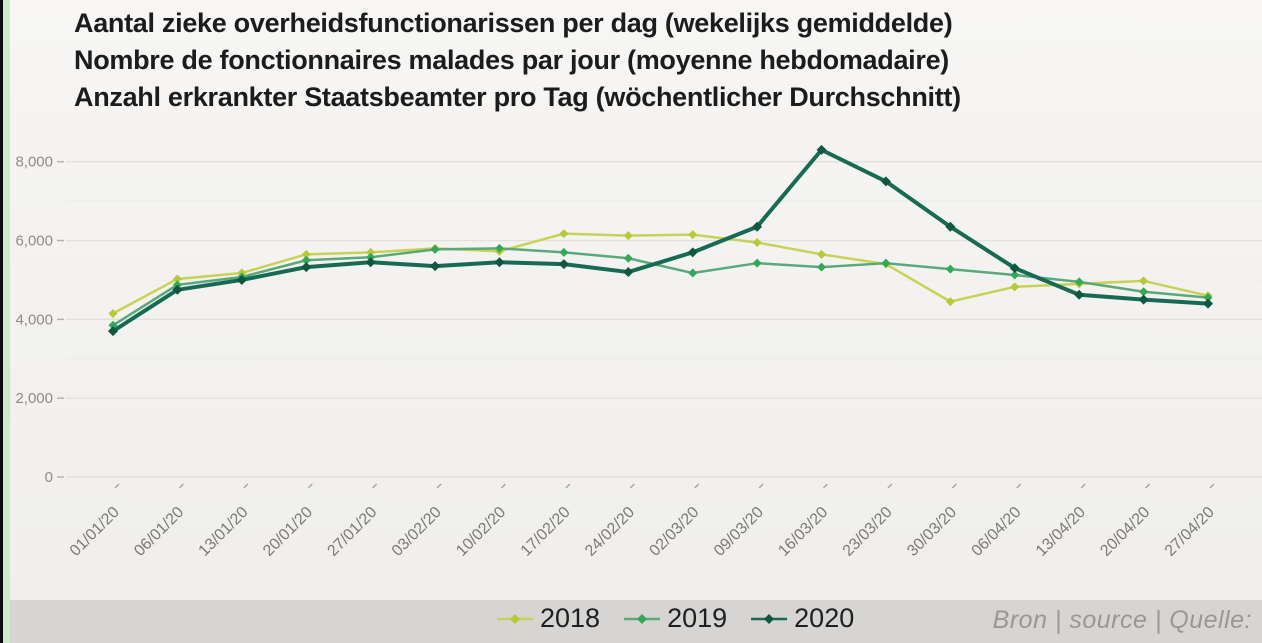  What do you see at coordinates (697, 618) in the screenshot?
I see `legend-label: 2019` at bounding box center [697, 618].